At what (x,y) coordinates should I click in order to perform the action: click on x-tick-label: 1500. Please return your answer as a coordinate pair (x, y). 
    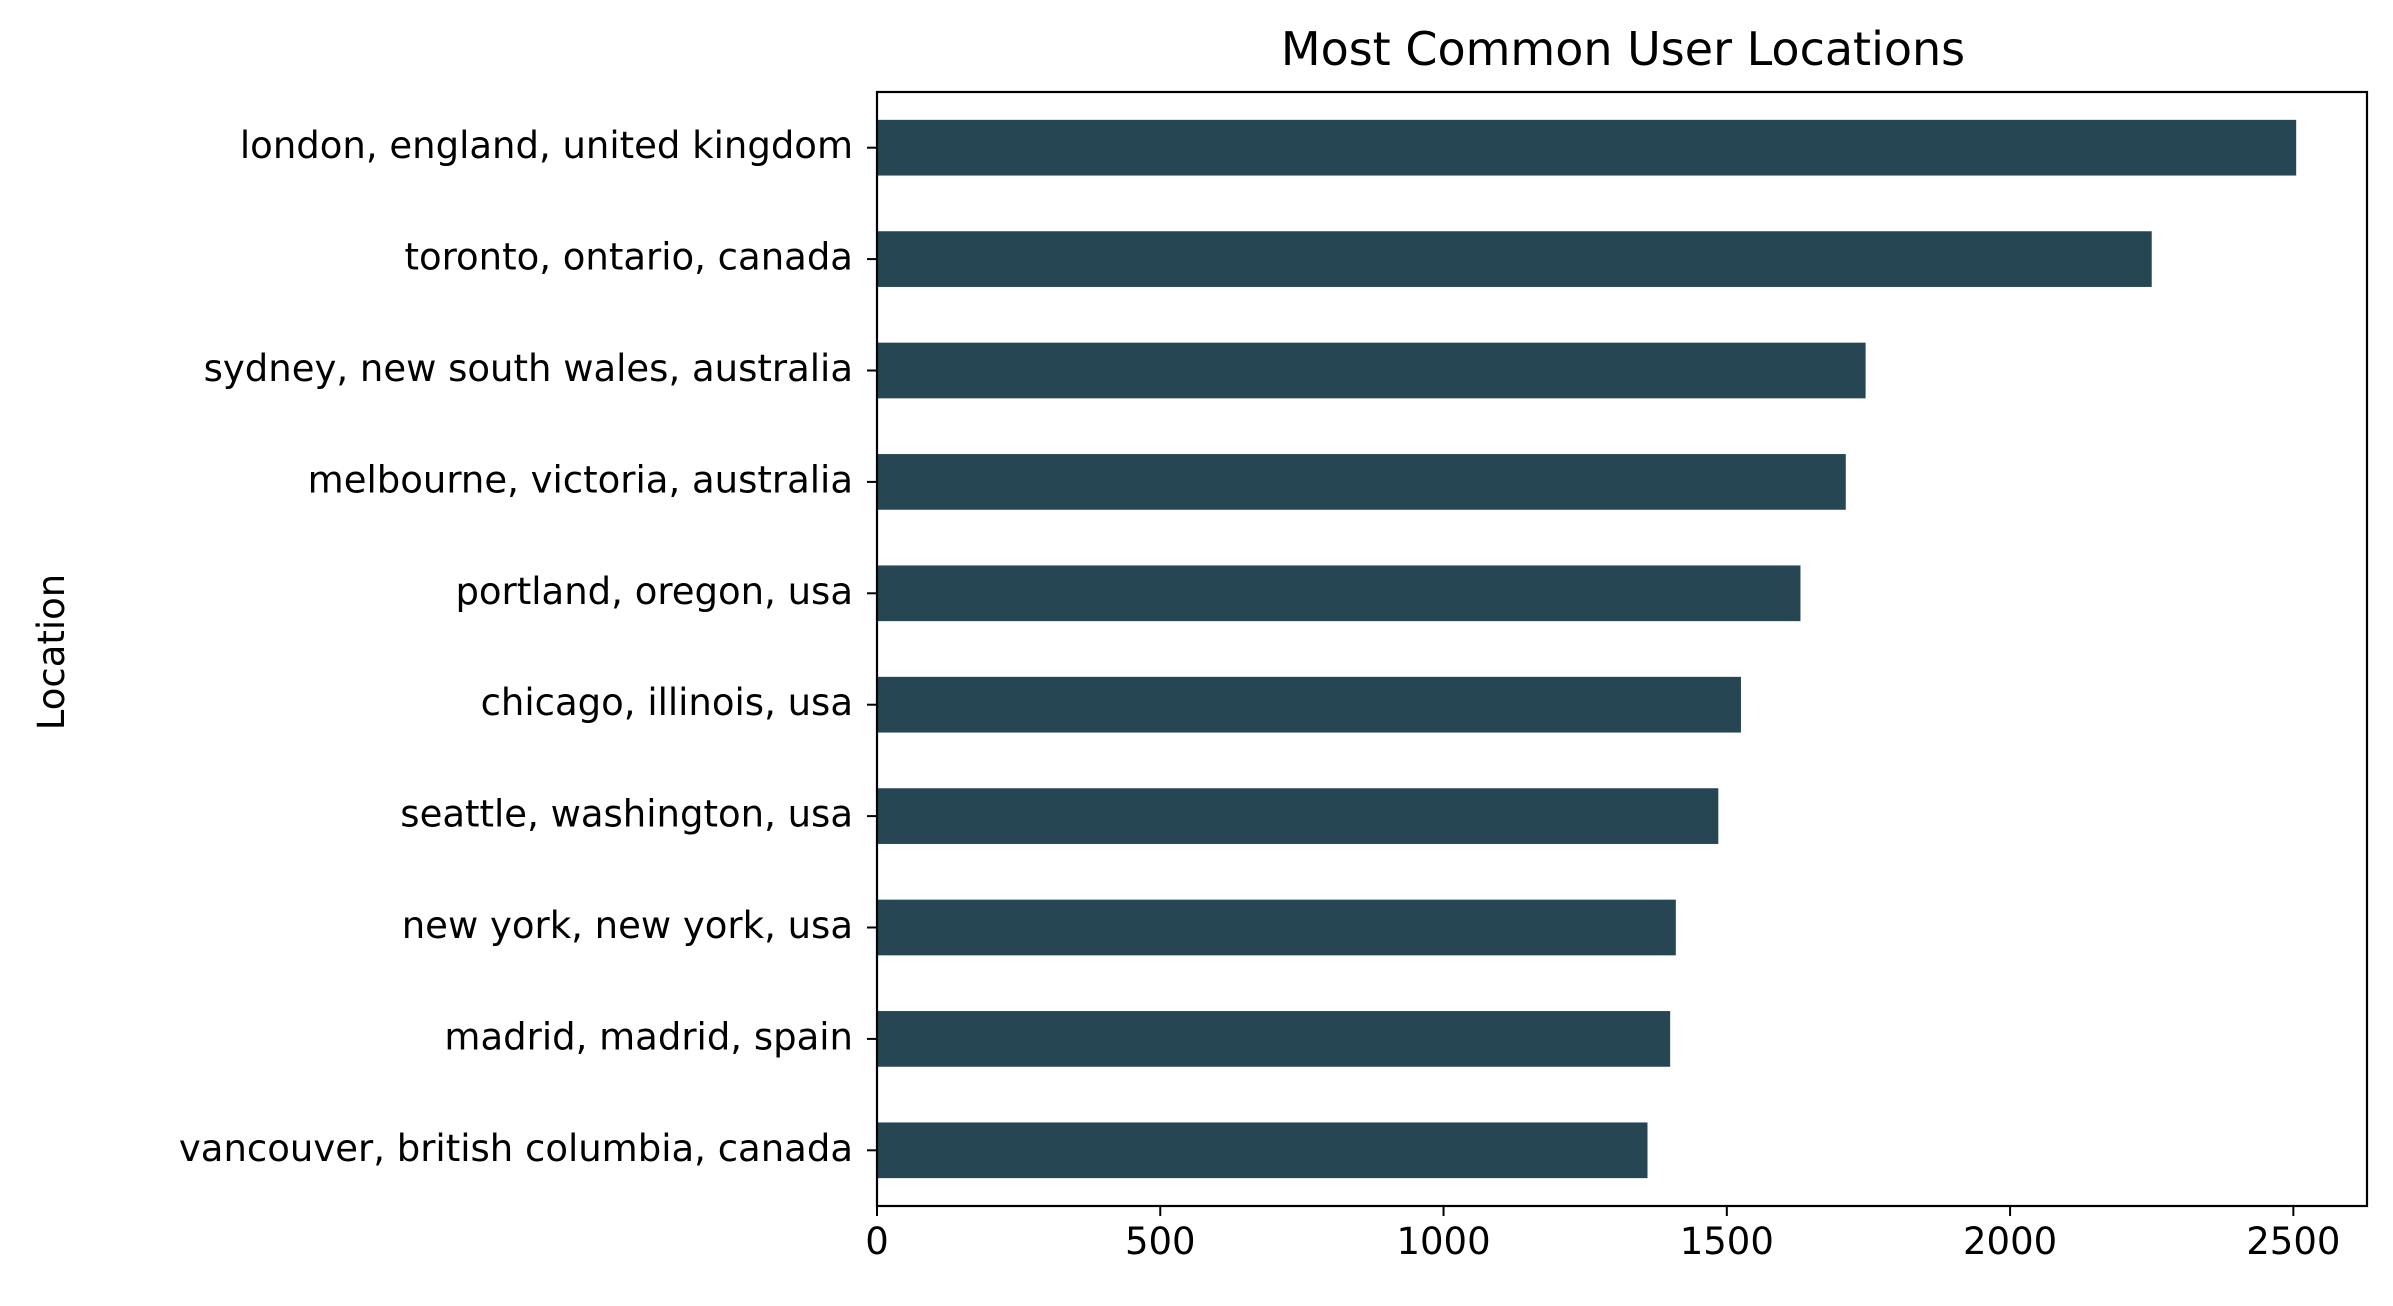
    Looking at the image, I should click on (1727, 1241).